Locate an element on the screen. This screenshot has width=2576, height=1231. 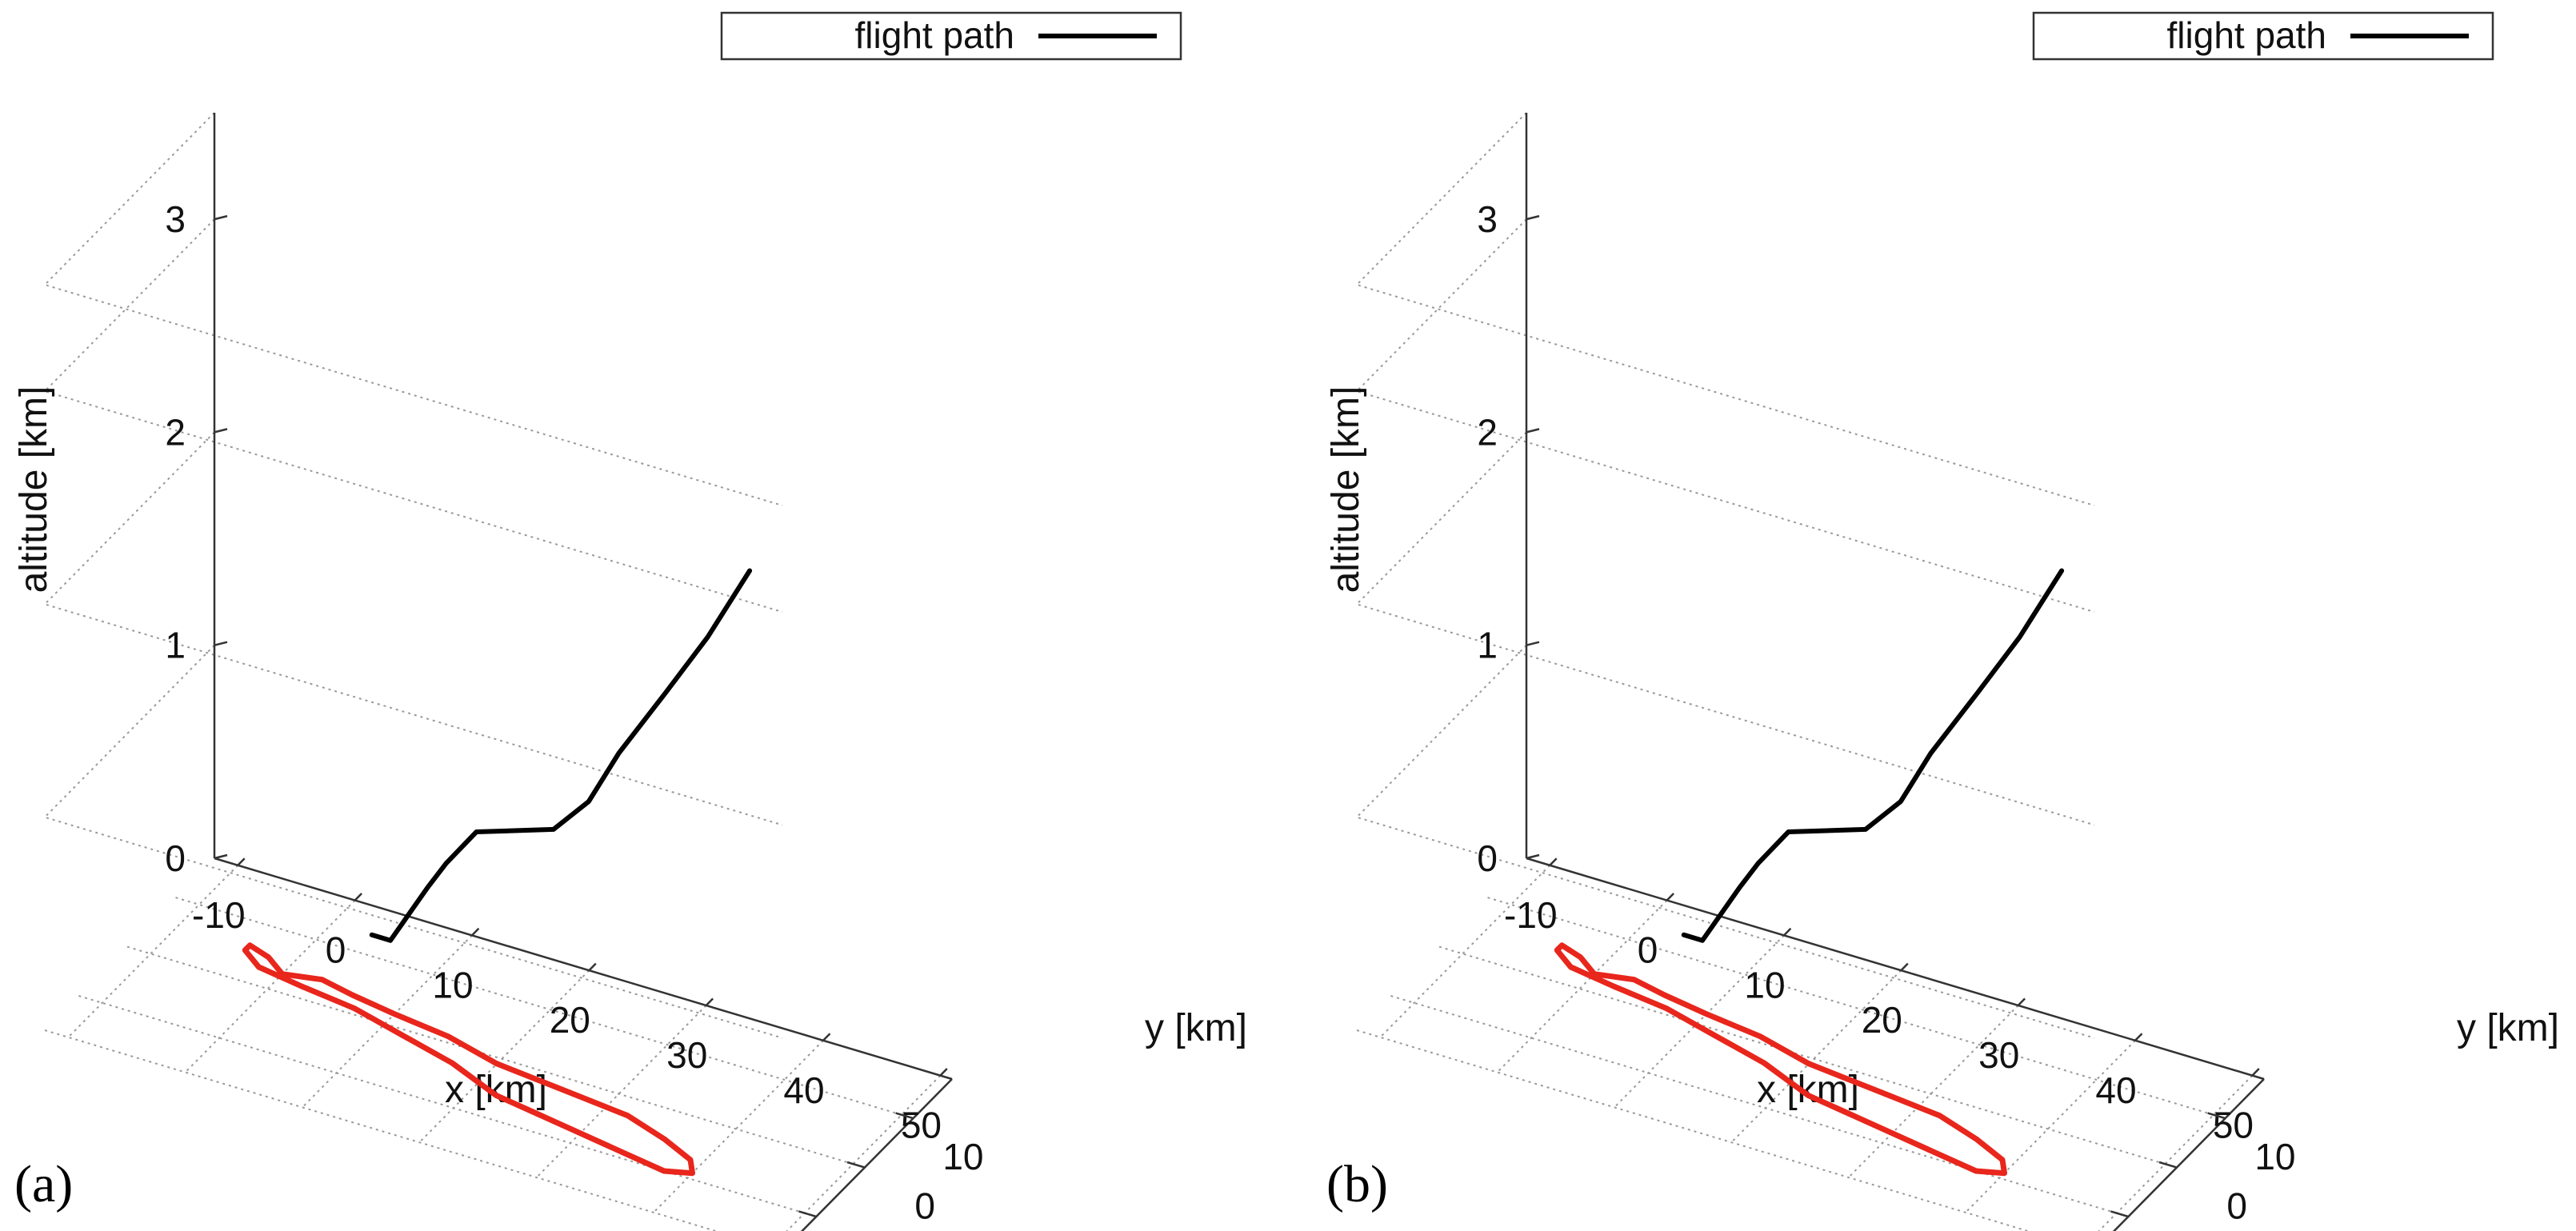
z-tick-label: 1 is located at coordinates (175, 645).